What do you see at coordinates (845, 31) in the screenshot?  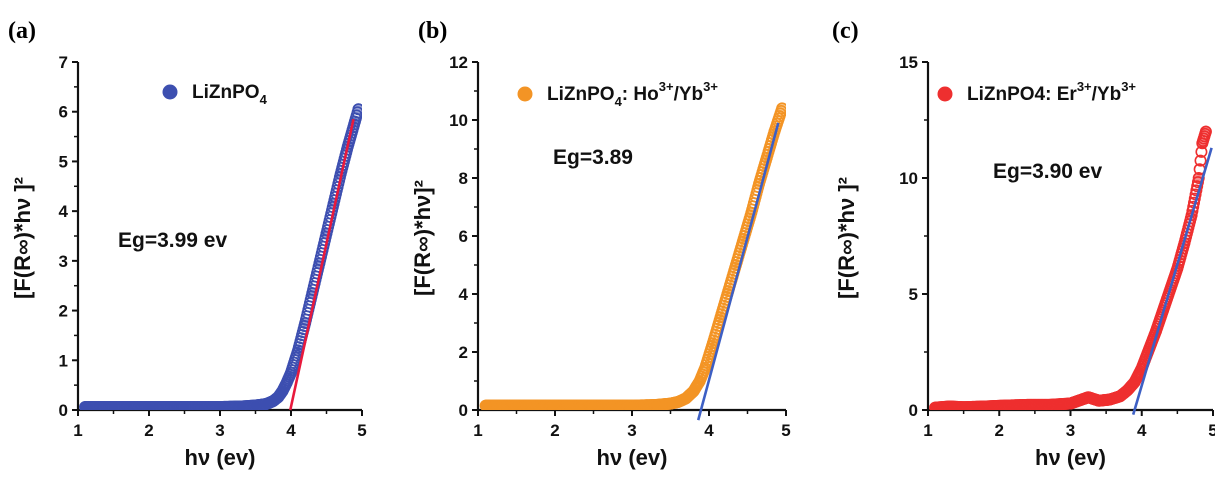 I see `panel-label-c: (c)` at bounding box center [845, 31].